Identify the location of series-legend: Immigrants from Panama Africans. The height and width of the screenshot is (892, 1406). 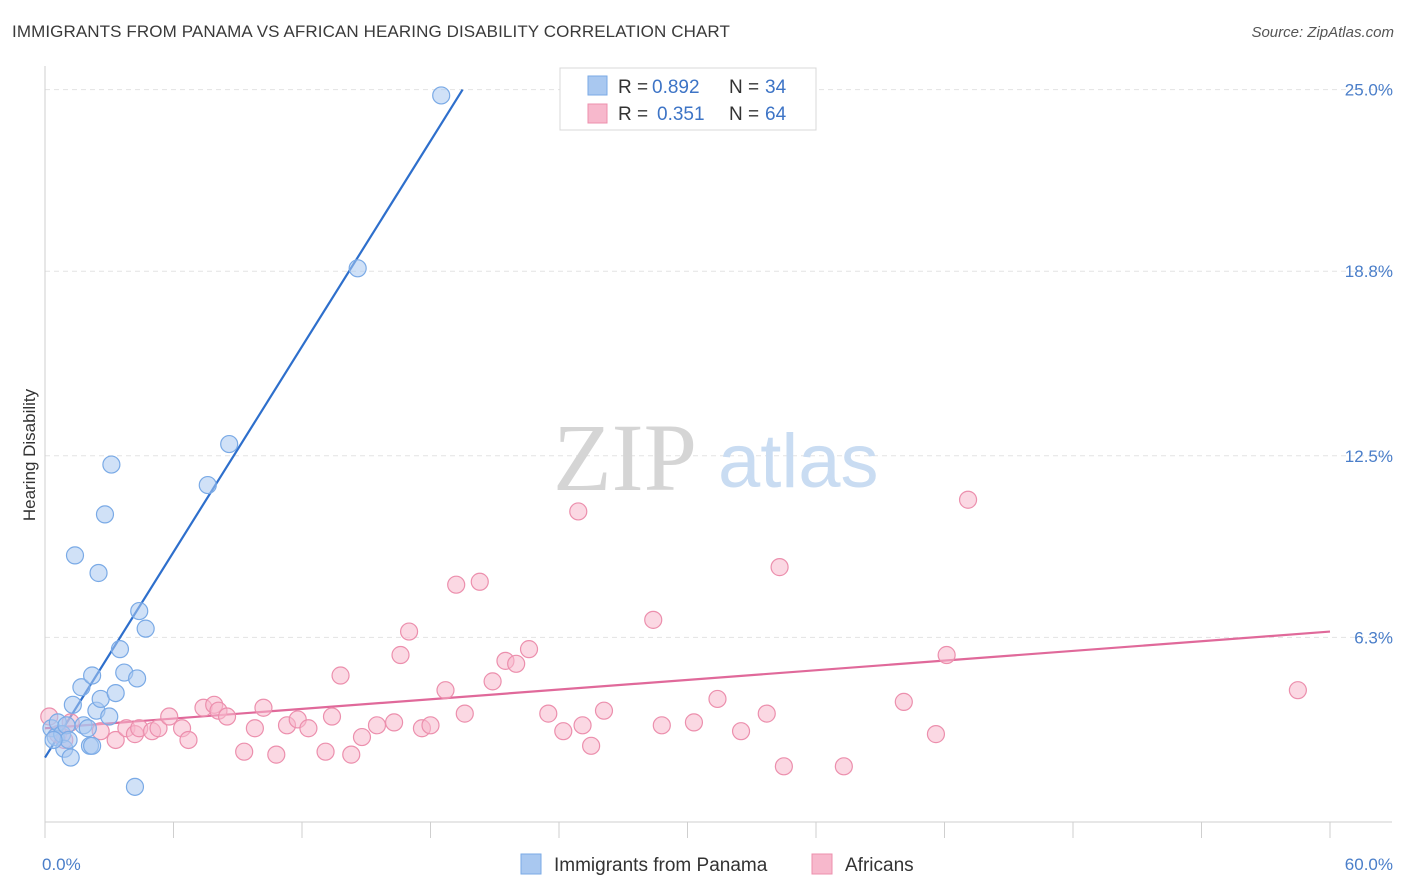
(717, 864).